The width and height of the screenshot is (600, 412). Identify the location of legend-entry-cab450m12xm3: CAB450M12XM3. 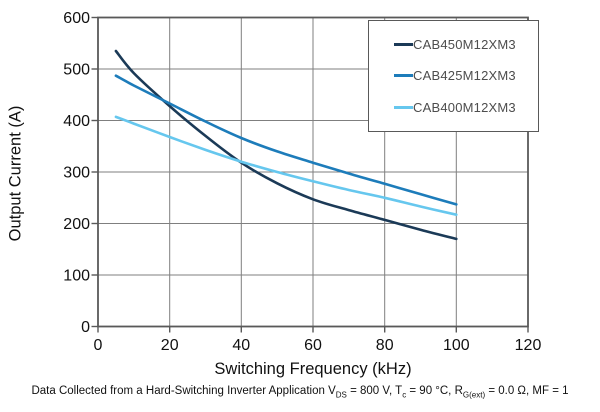
(463, 44).